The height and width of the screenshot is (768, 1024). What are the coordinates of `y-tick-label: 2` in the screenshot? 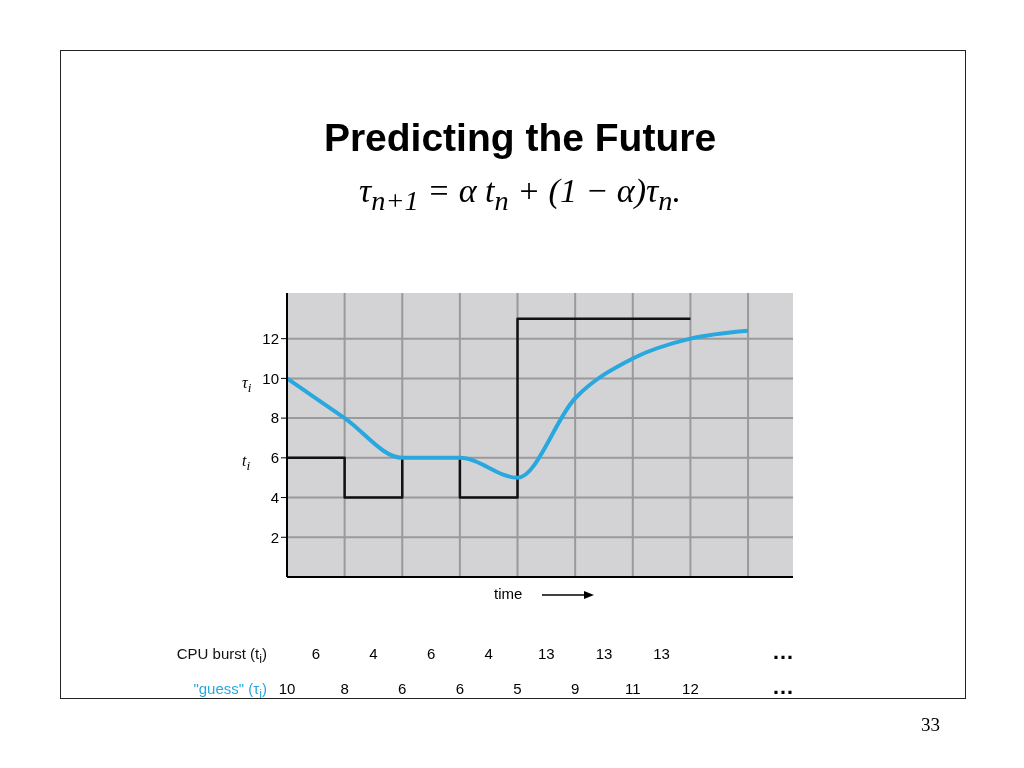 It's located at (274, 537).